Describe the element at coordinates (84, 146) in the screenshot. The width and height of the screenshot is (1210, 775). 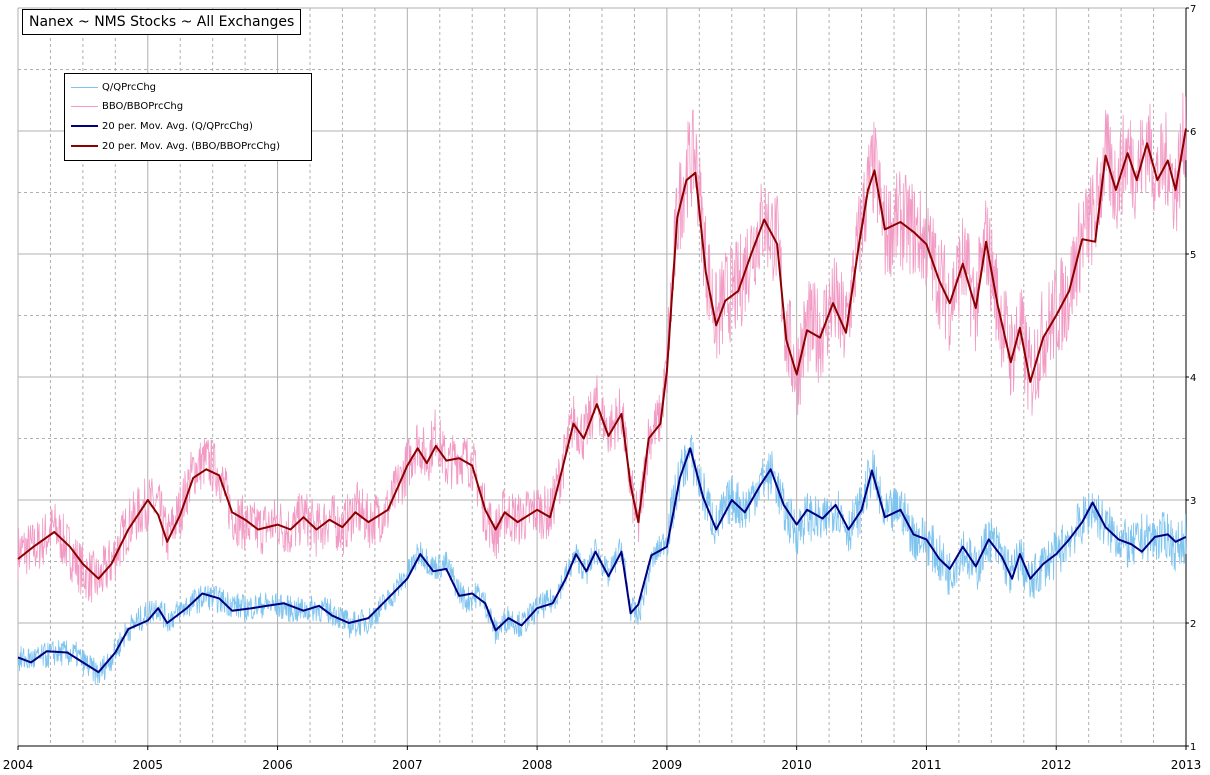
I see `legend-swatch-bbo-avg` at that location.